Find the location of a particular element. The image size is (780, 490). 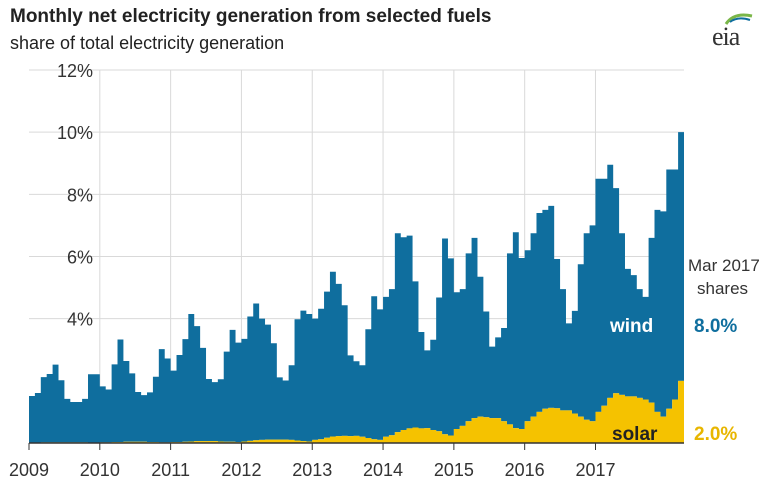

axes is located at coordinates (356, 446).